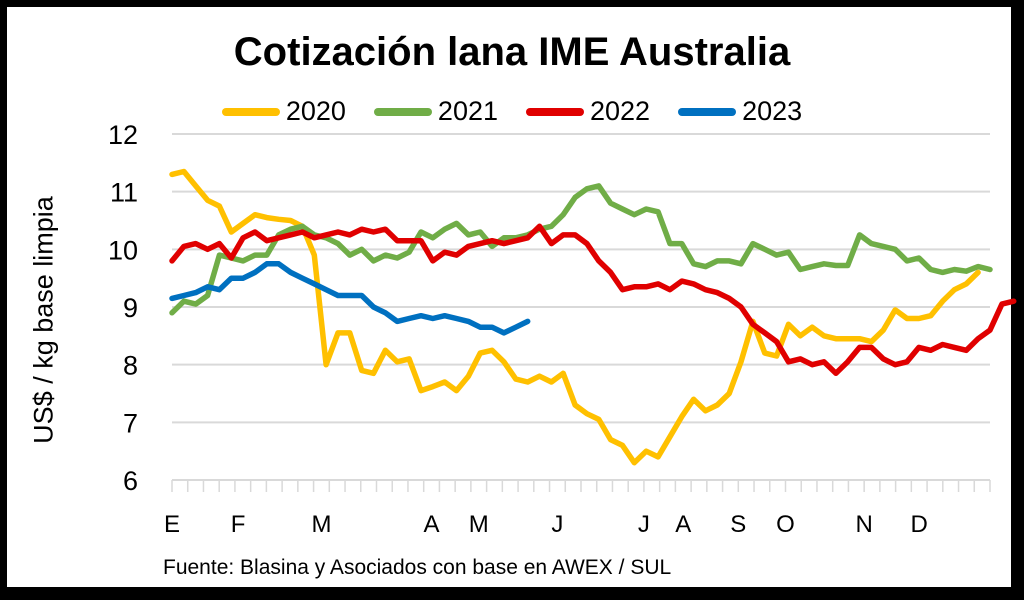 Image resolution: width=1024 pixels, height=600 pixels. What do you see at coordinates (588, 111) in the screenshot?
I see `legend-item-2022: 2022` at bounding box center [588, 111].